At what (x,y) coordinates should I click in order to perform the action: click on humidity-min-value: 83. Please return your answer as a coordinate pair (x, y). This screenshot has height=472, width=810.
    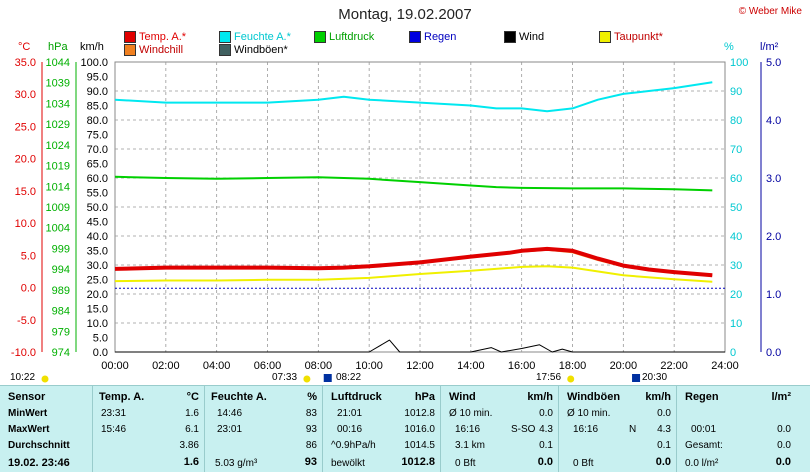
    Looking at the image, I should click on (311, 413).